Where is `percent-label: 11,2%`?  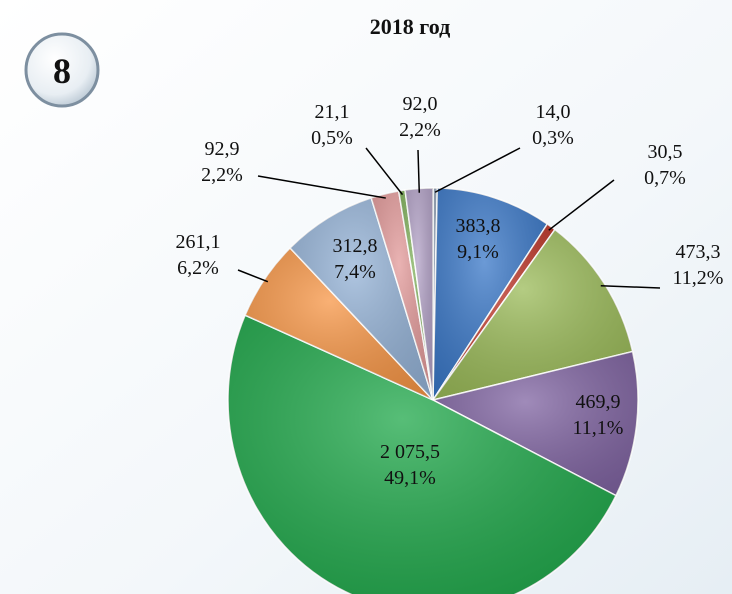
percent-label: 11,2% is located at coordinates (698, 278).